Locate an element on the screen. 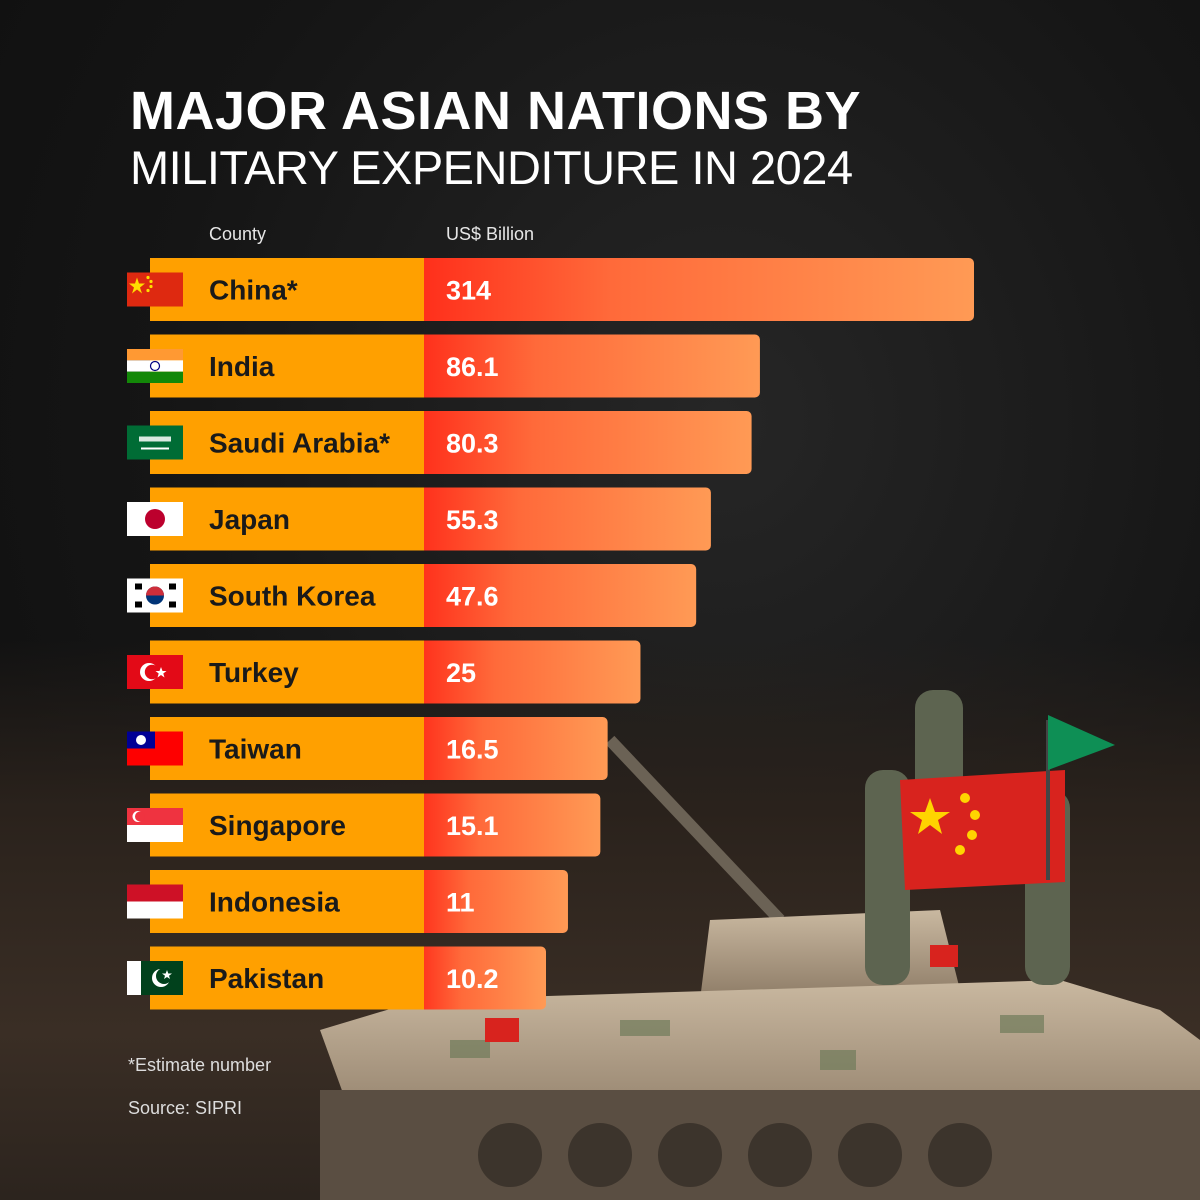 The width and height of the screenshot is (1200, 1200). label-bar-china is located at coordinates (287, 289).